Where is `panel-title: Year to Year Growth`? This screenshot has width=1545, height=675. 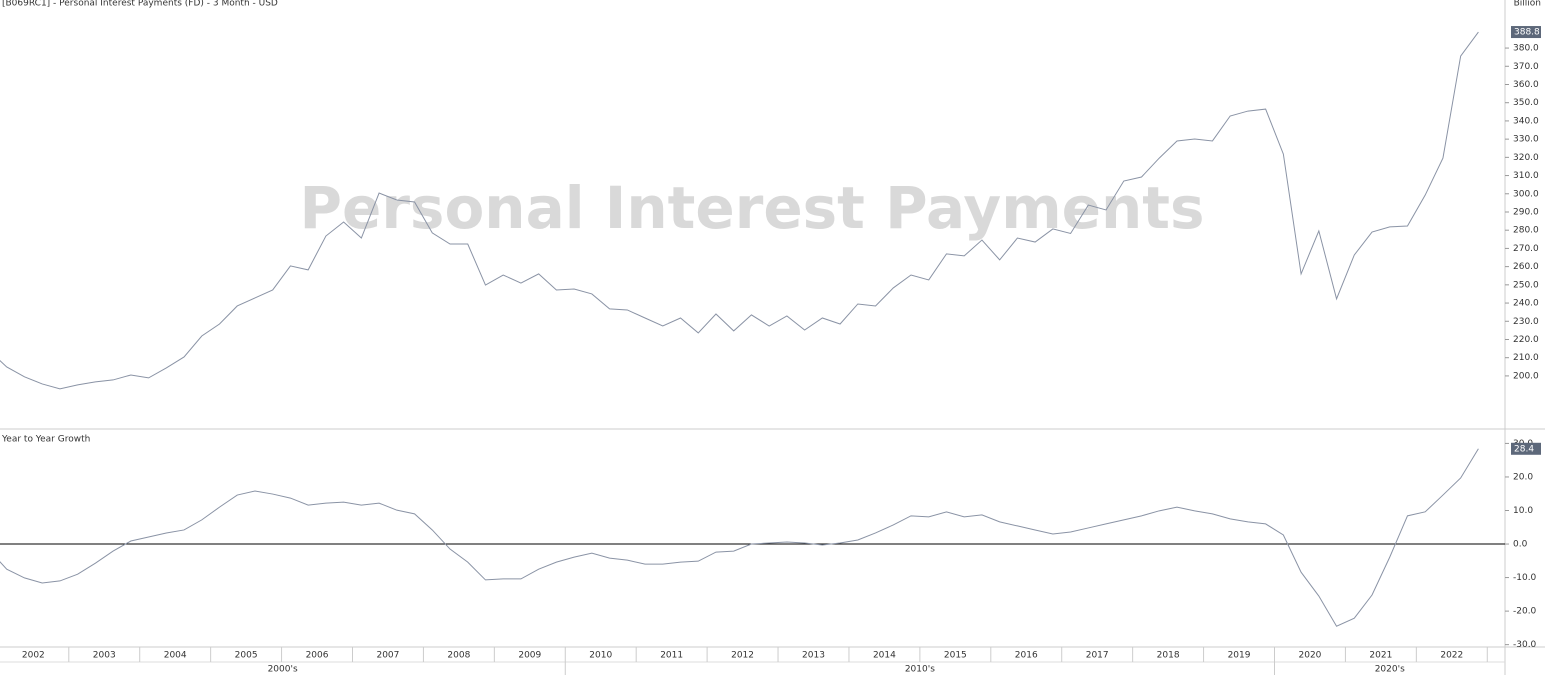
panel-title: Year to Year Growth is located at coordinates (45, 440).